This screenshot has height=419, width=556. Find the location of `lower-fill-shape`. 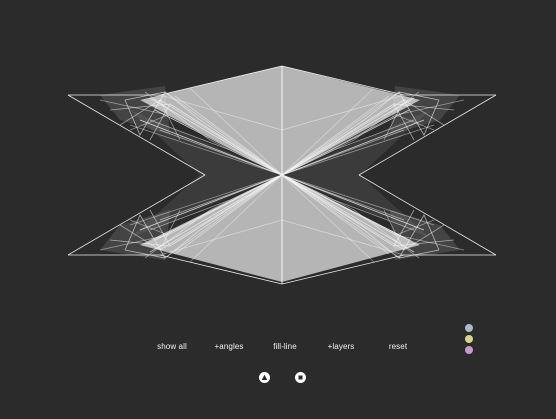

lower-fill-shape is located at coordinates (280, 228).